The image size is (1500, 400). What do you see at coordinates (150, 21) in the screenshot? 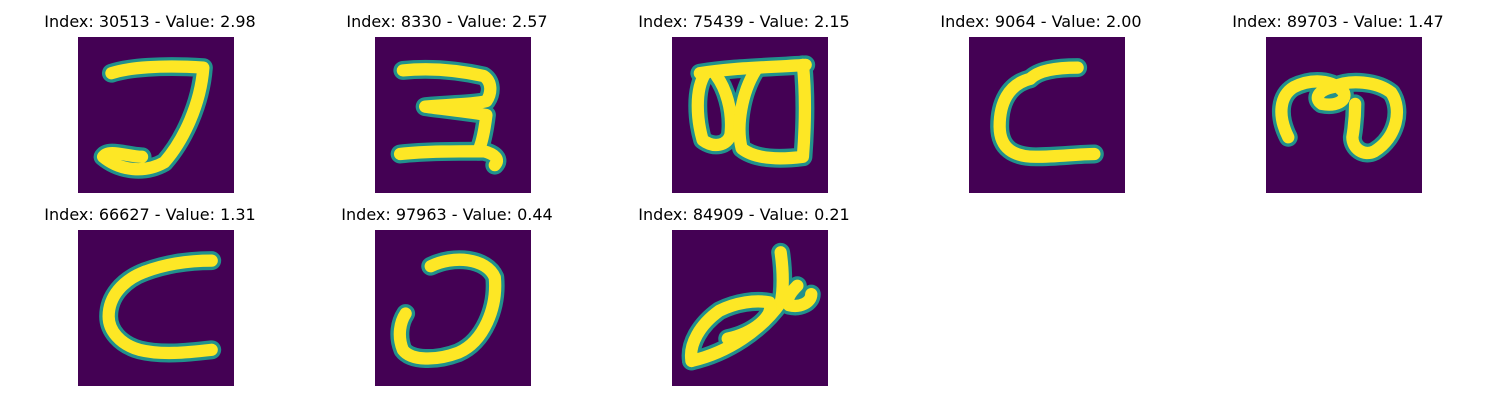
I see `panel-title: Index: 30513 - Value: 2.98` at bounding box center [150, 21].